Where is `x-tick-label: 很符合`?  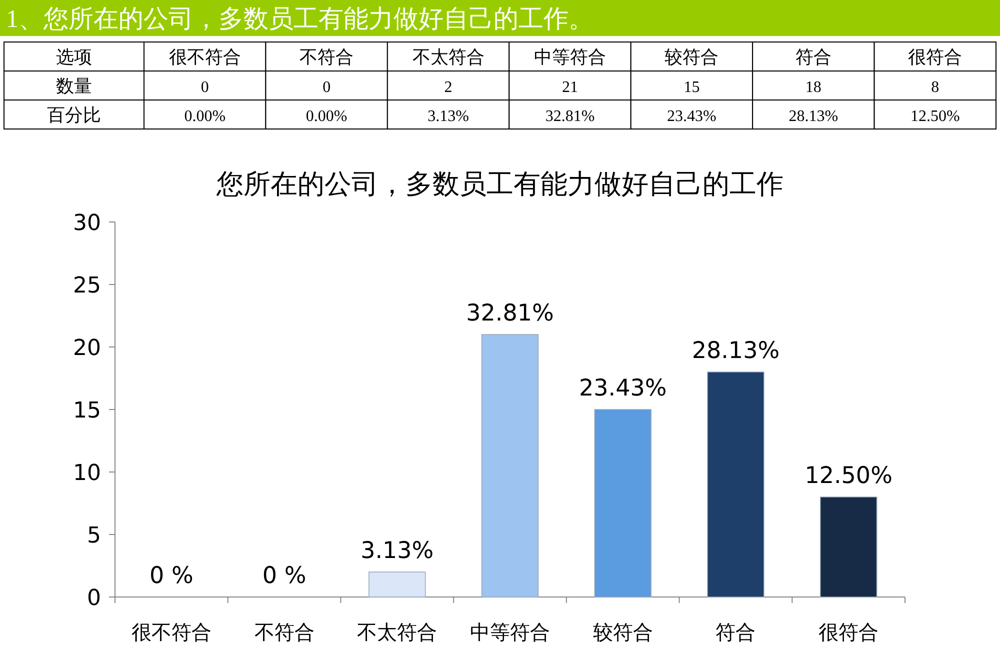
x-tick-label: 很符合 is located at coordinates (848, 632).